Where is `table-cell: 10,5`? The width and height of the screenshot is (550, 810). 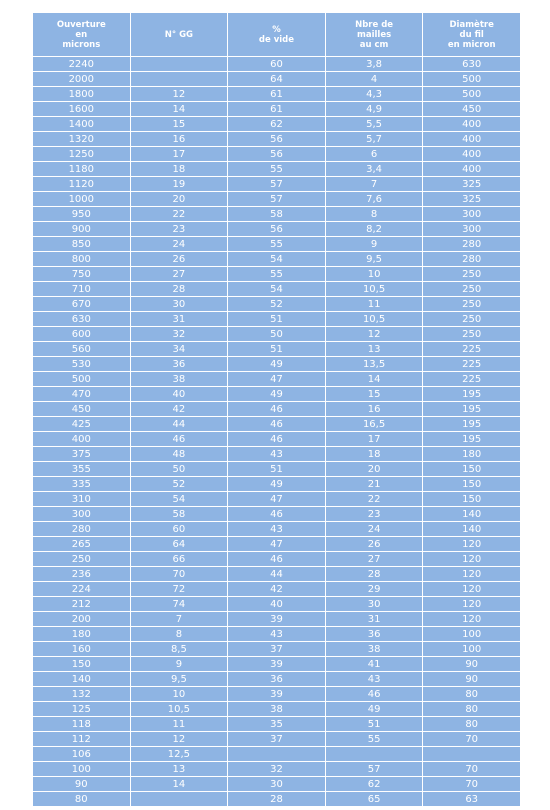 table-cell: 10,5 is located at coordinates (374, 289).